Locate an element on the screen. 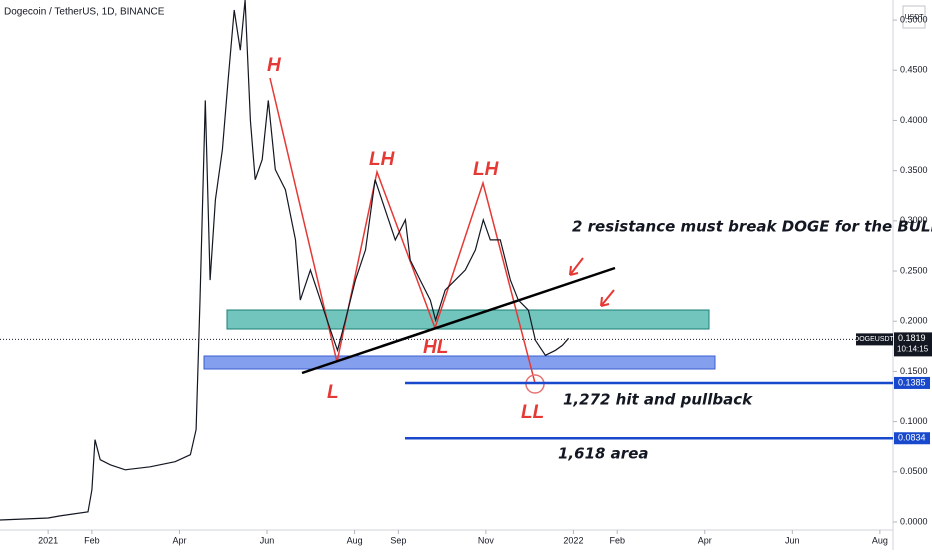 The width and height of the screenshot is (932, 555). y-tick-label: 0.5000 is located at coordinates (914, 19).